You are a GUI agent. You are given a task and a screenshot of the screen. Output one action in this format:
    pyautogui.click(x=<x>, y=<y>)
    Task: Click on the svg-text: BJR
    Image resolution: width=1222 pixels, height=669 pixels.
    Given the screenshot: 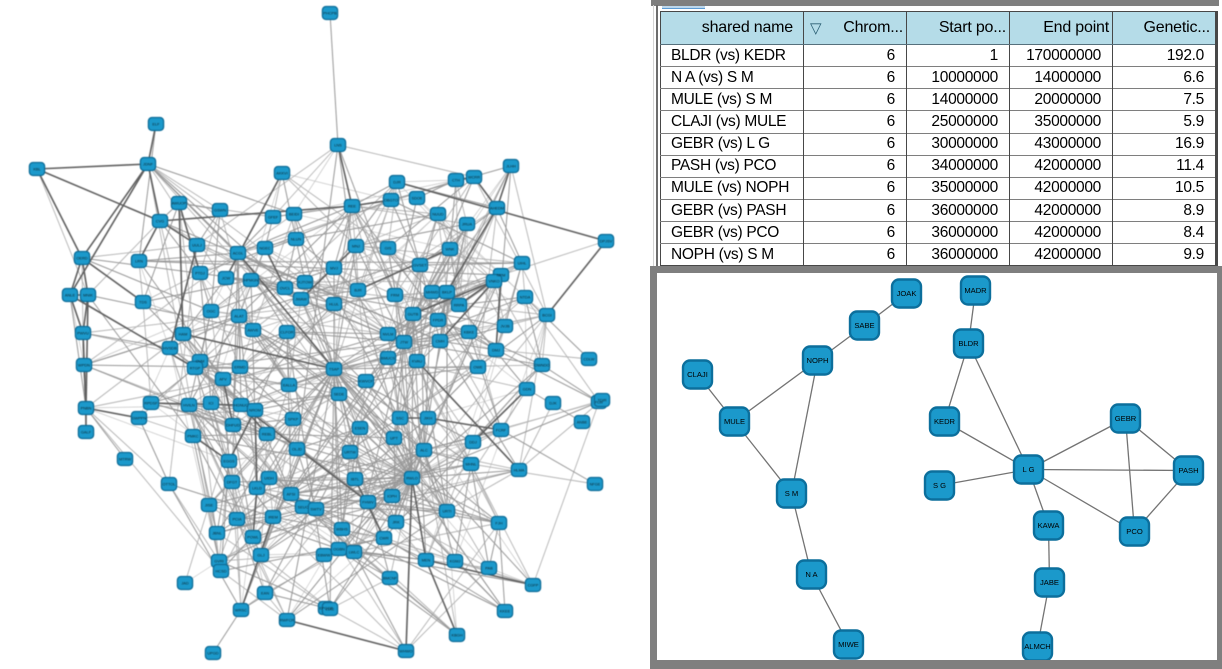 What is the action you would take?
    pyautogui.click(x=358, y=289)
    